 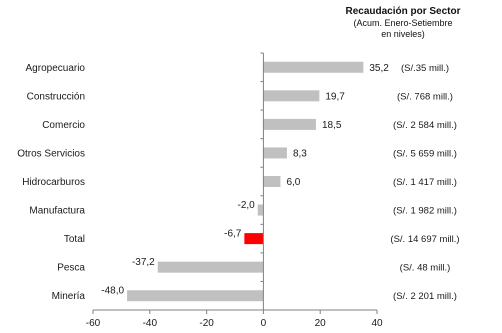 What do you see at coordinates (57, 211) in the screenshot?
I see `category-label: Manufactura` at bounding box center [57, 211].